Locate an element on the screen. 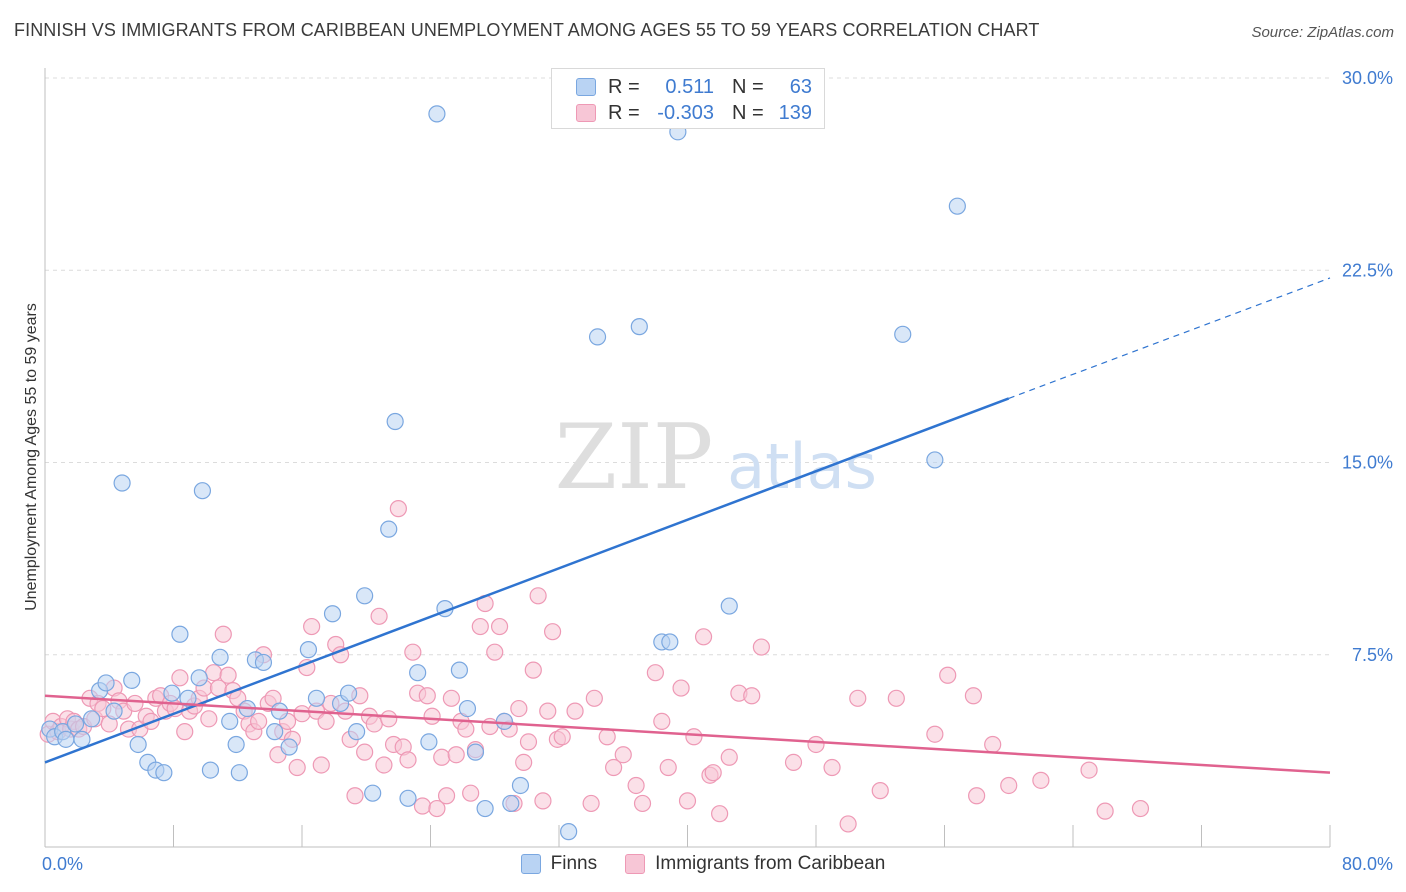 The image size is (1406, 892). finns-swatch is located at coordinates (586, 87).